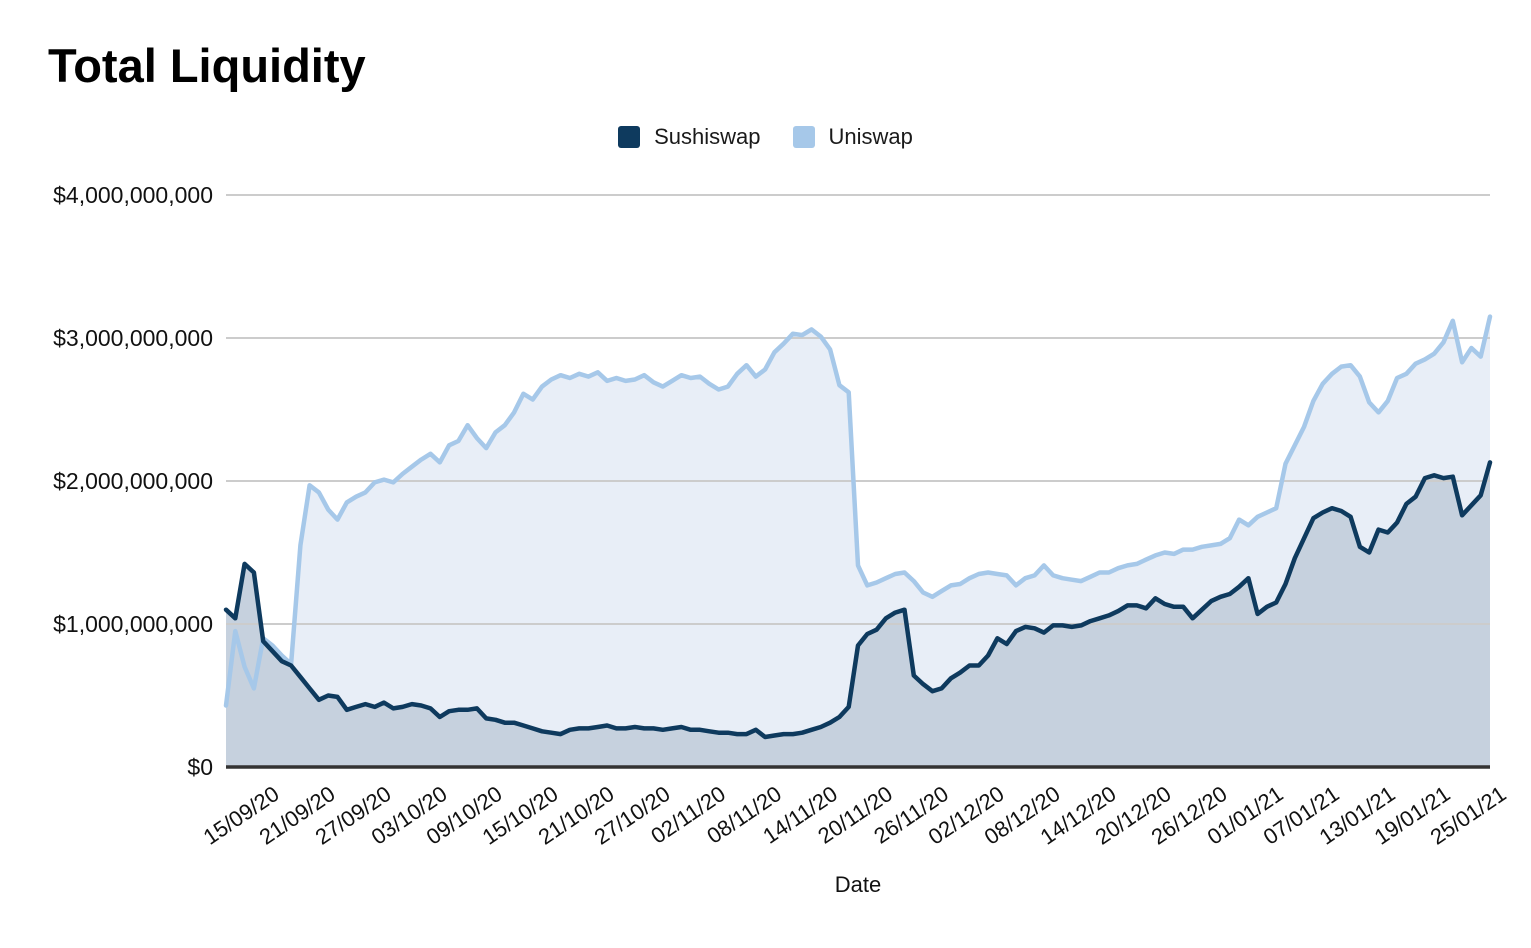  I want to click on y-axis-label: $1,000,000,000, so click(133, 624).